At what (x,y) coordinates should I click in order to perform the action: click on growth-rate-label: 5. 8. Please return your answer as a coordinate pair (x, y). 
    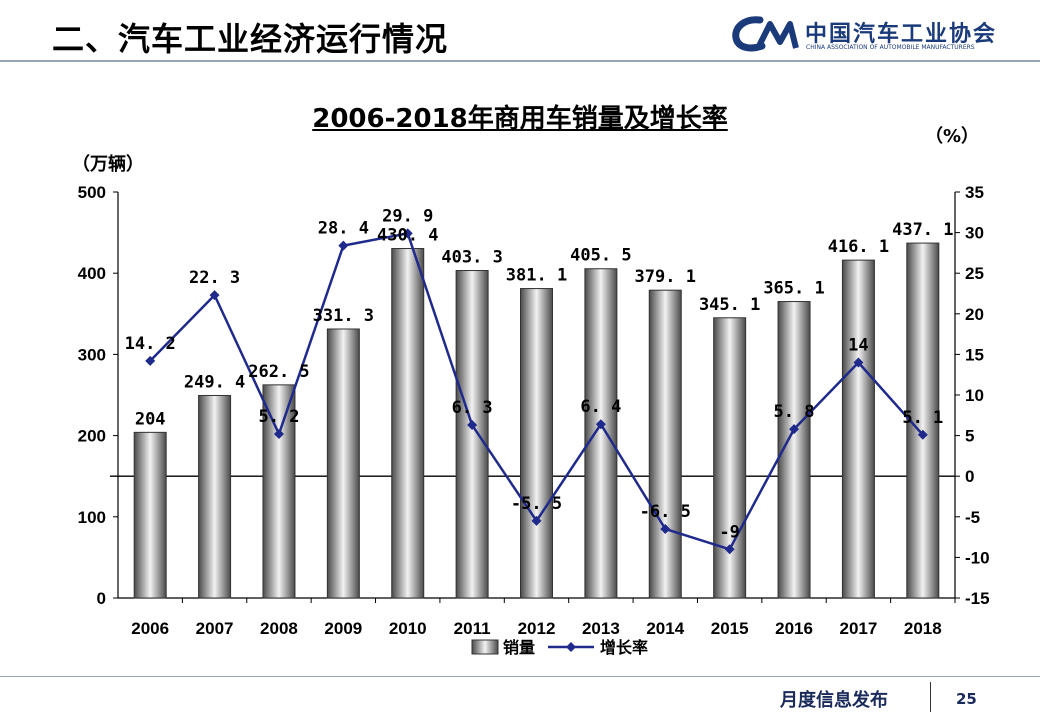
    Looking at the image, I should click on (794, 412).